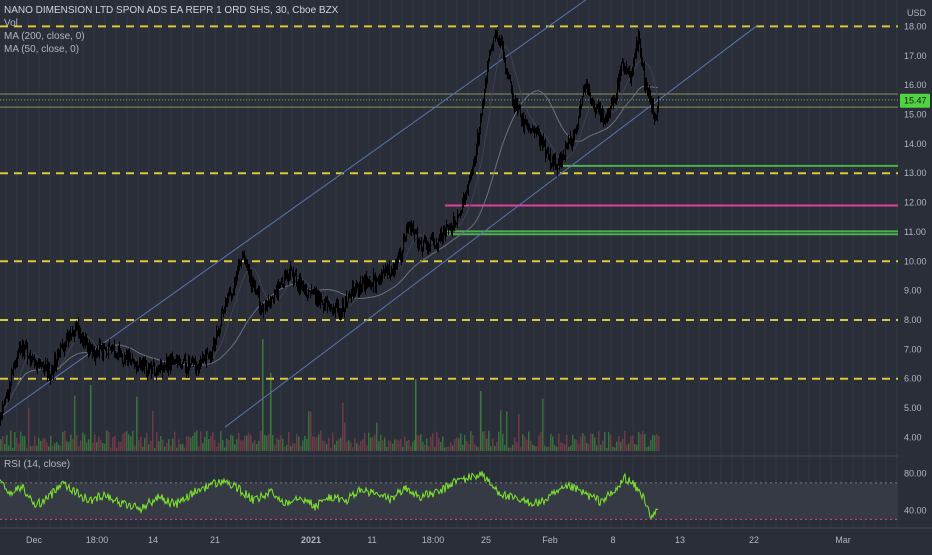 Image resolution: width=932 pixels, height=555 pixels. What do you see at coordinates (915, 100) in the screenshot?
I see `last-price-badge` at bounding box center [915, 100].